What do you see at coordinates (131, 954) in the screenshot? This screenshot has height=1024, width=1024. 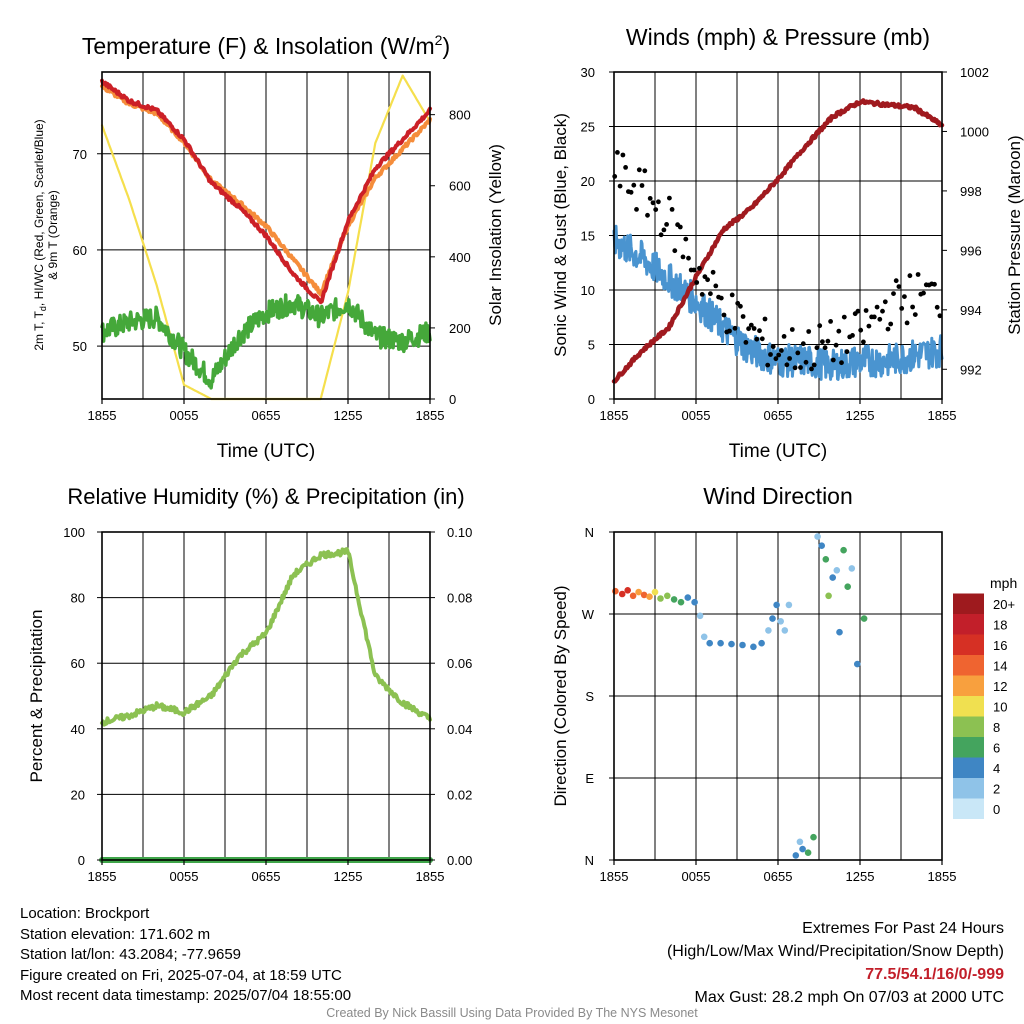 I see `station-latlon: Station lat/lon: 43.2084; -77.9659` at bounding box center [131, 954].